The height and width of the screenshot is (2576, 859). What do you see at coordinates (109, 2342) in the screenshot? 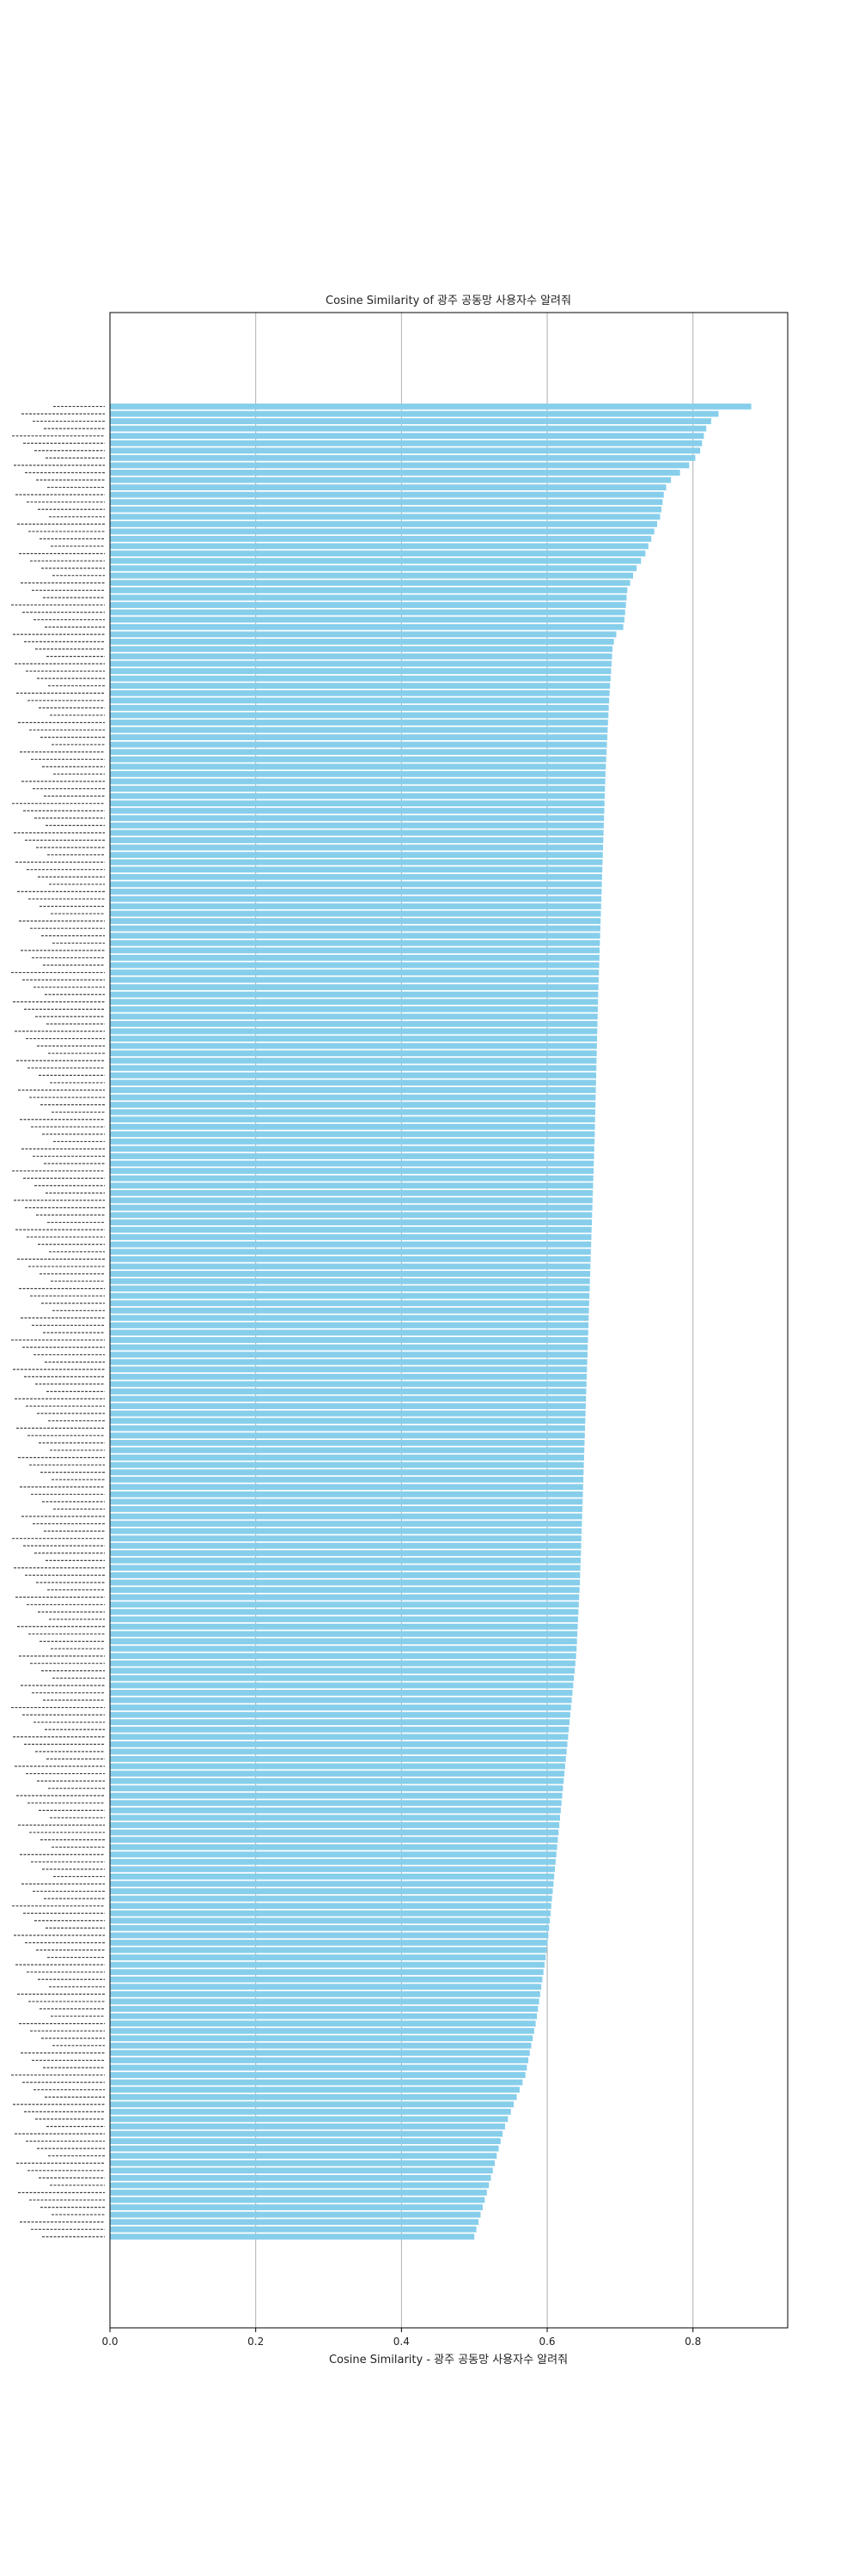
I see `x-tick-label-0: 0.0` at bounding box center [109, 2342].